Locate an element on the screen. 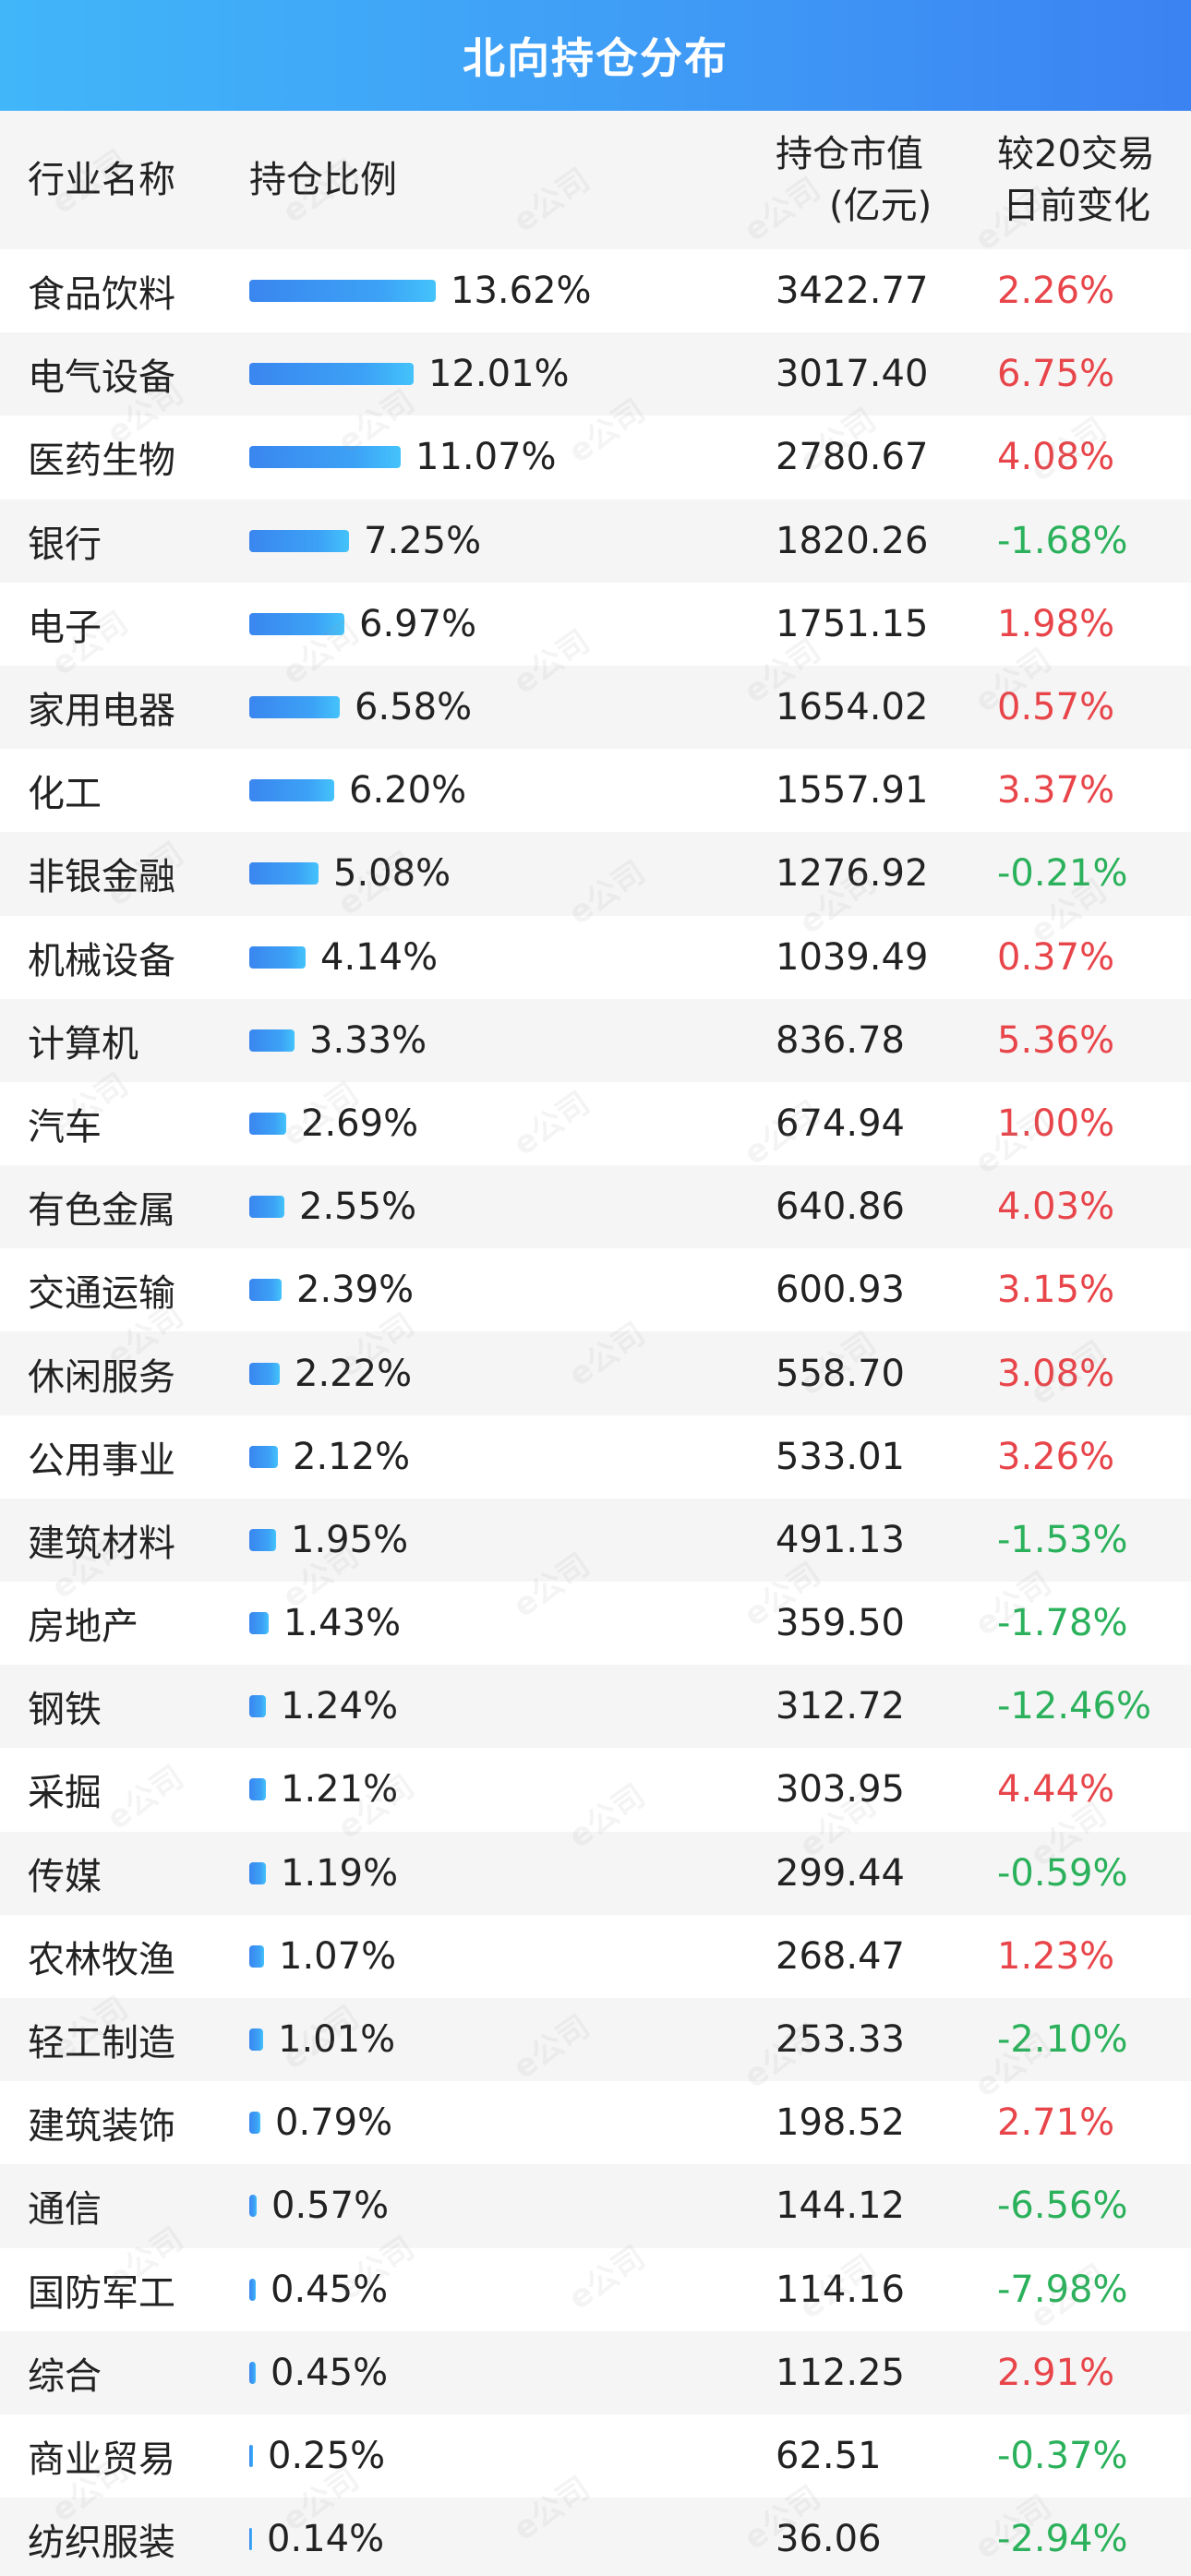 This screenshot has height=2576, width=1191. industry-name: 公用事业 is located at coordinates (101, 1460).